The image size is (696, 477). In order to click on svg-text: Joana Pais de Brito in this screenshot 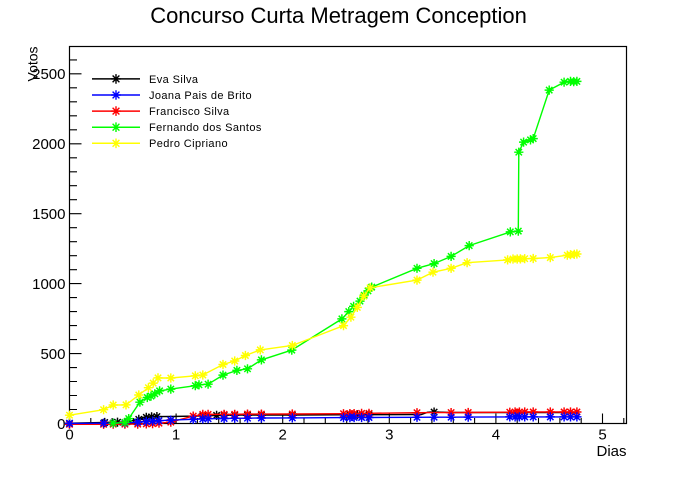, I will do `click(200, 96)`.